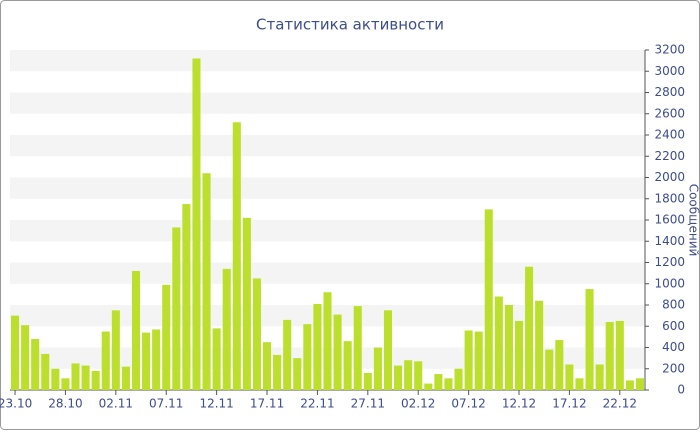 The width and height of the screenshot is (700, 434). I want to click on chart-title: Статистика активности, so click(350, 25).